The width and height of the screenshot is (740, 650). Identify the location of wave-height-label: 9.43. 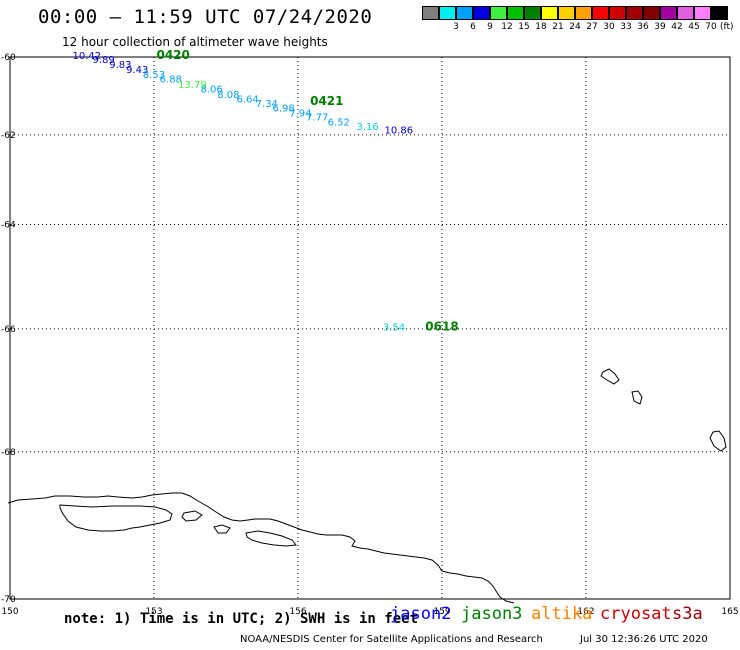
(137, 70).